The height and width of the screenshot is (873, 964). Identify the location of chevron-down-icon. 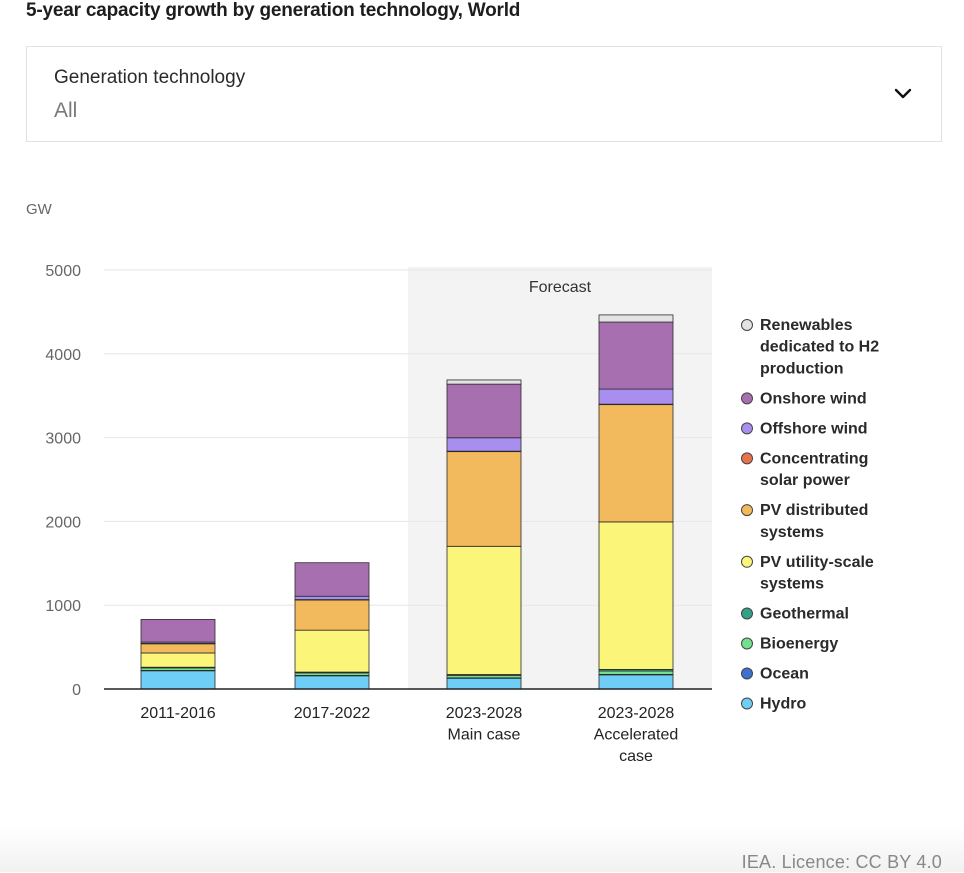
(903, 93).